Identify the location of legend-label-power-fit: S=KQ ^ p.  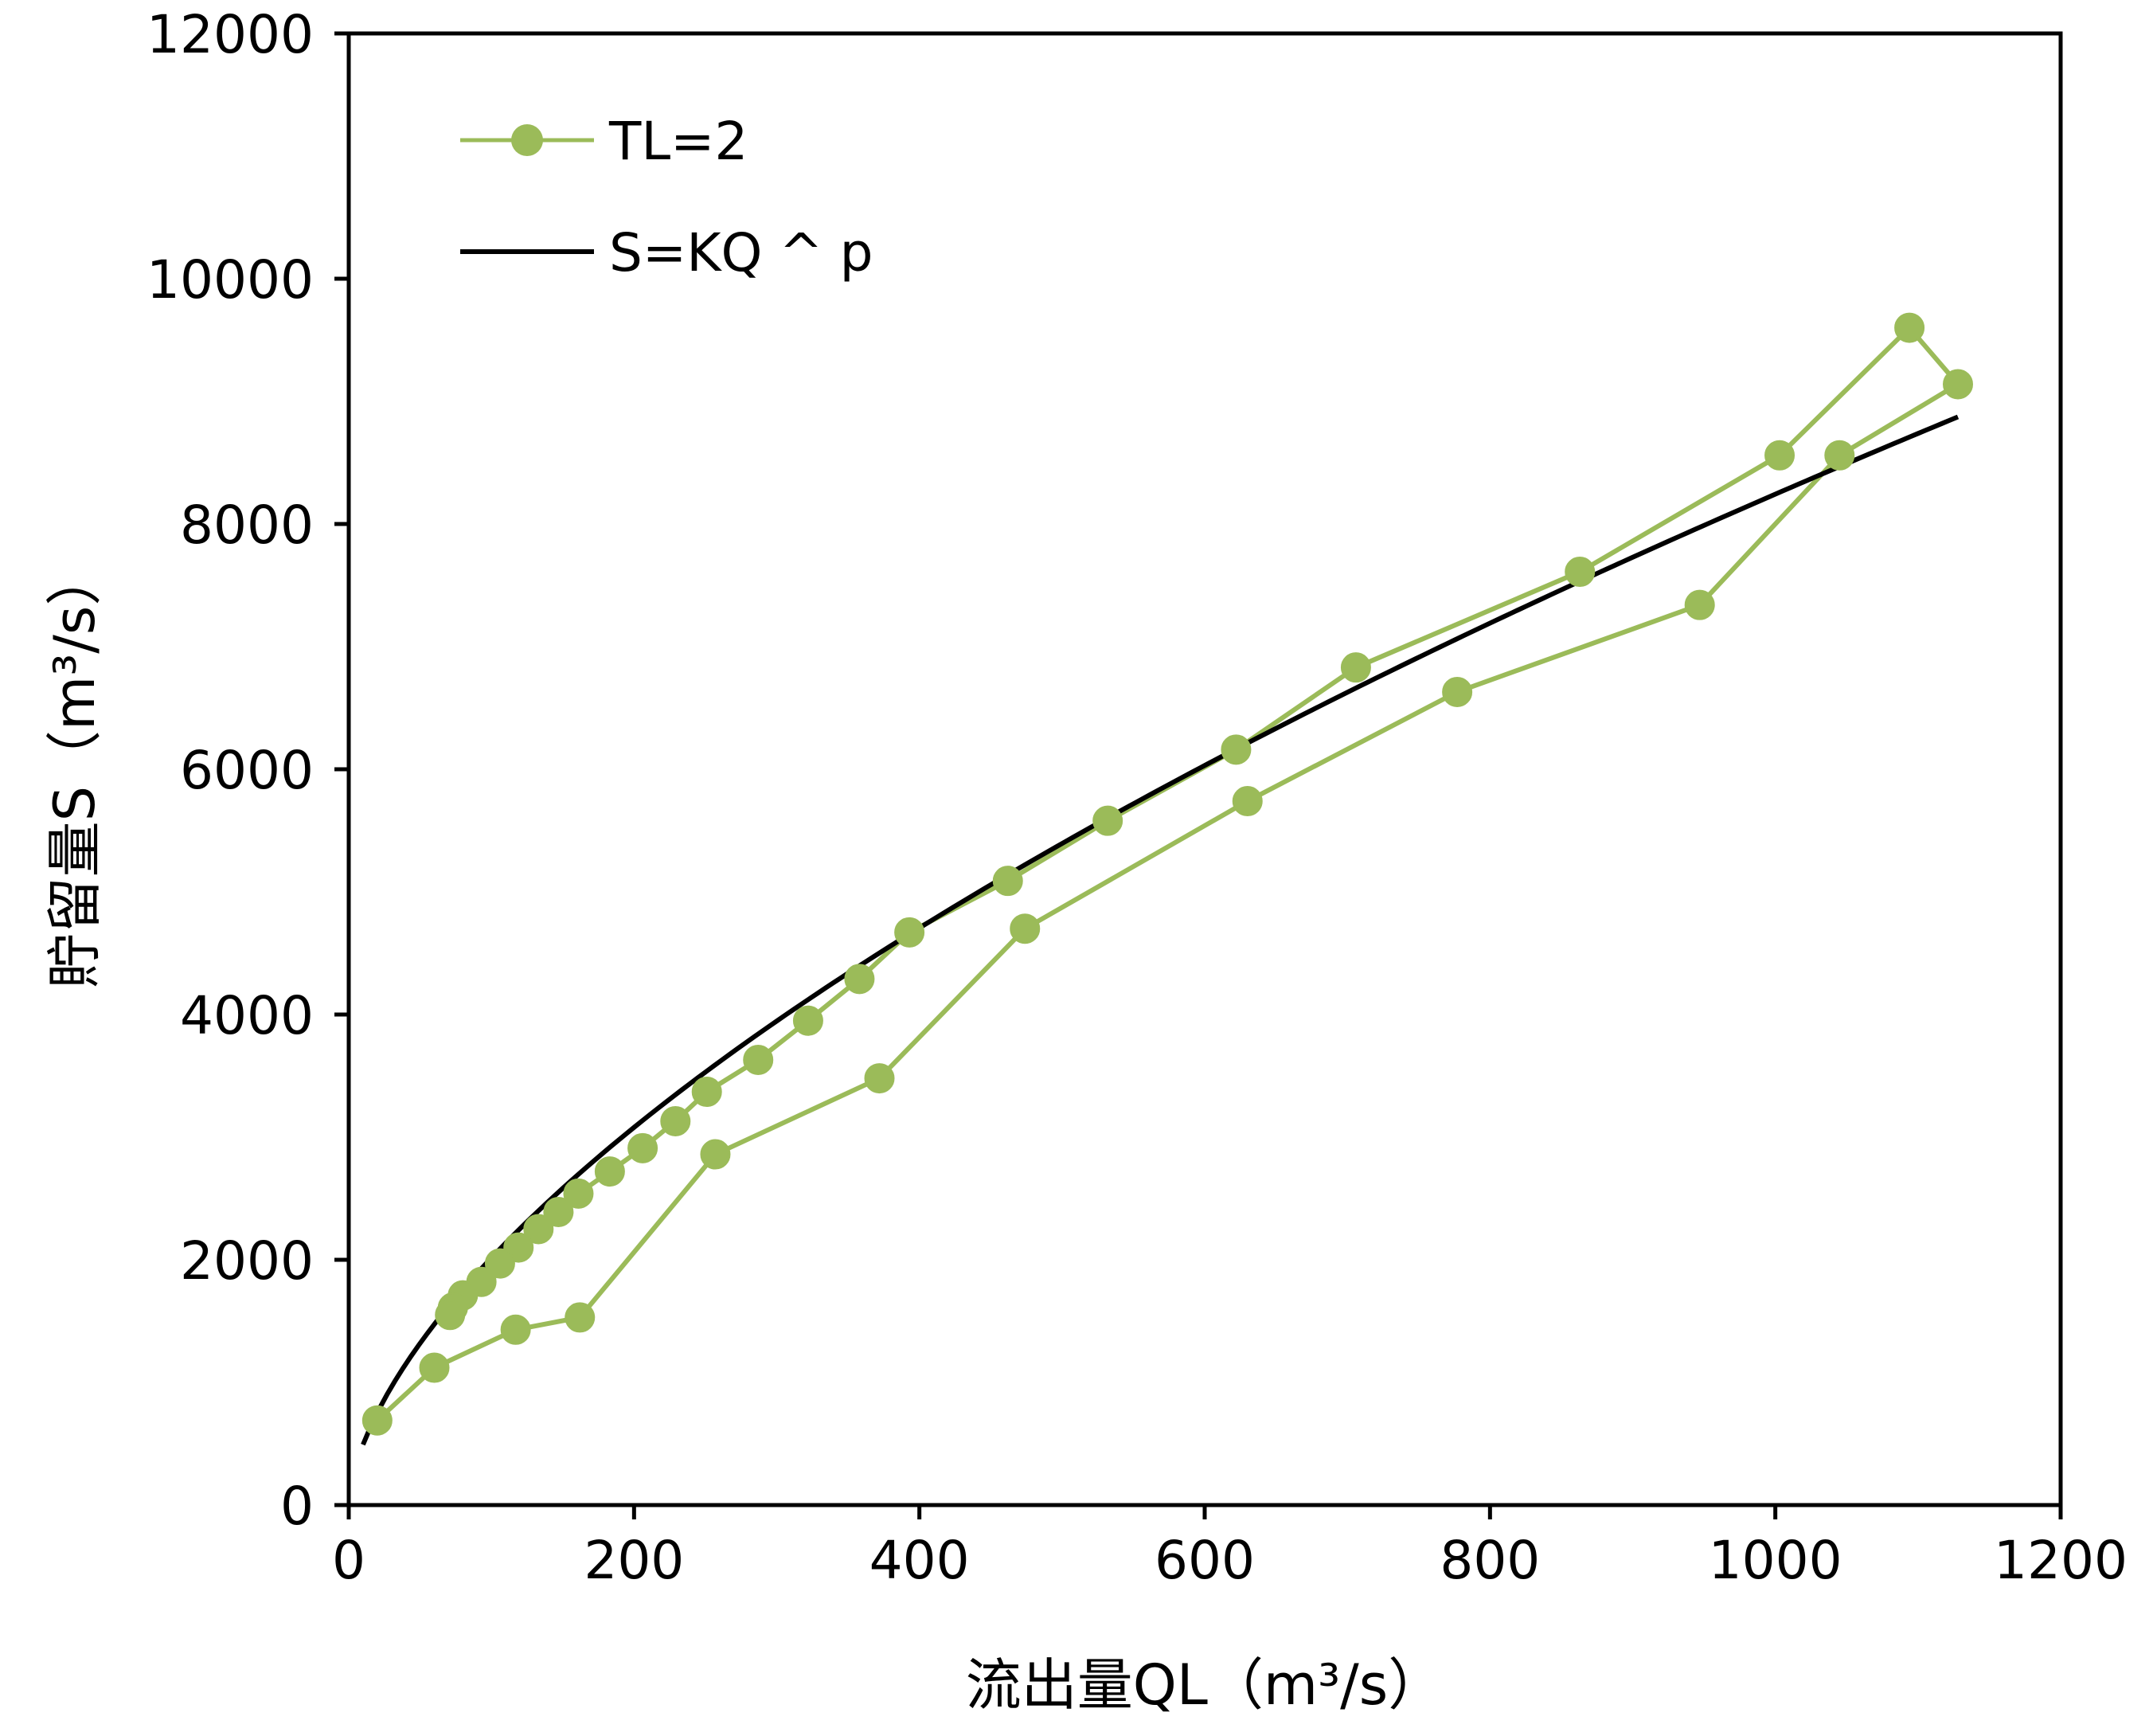
(741, 253).